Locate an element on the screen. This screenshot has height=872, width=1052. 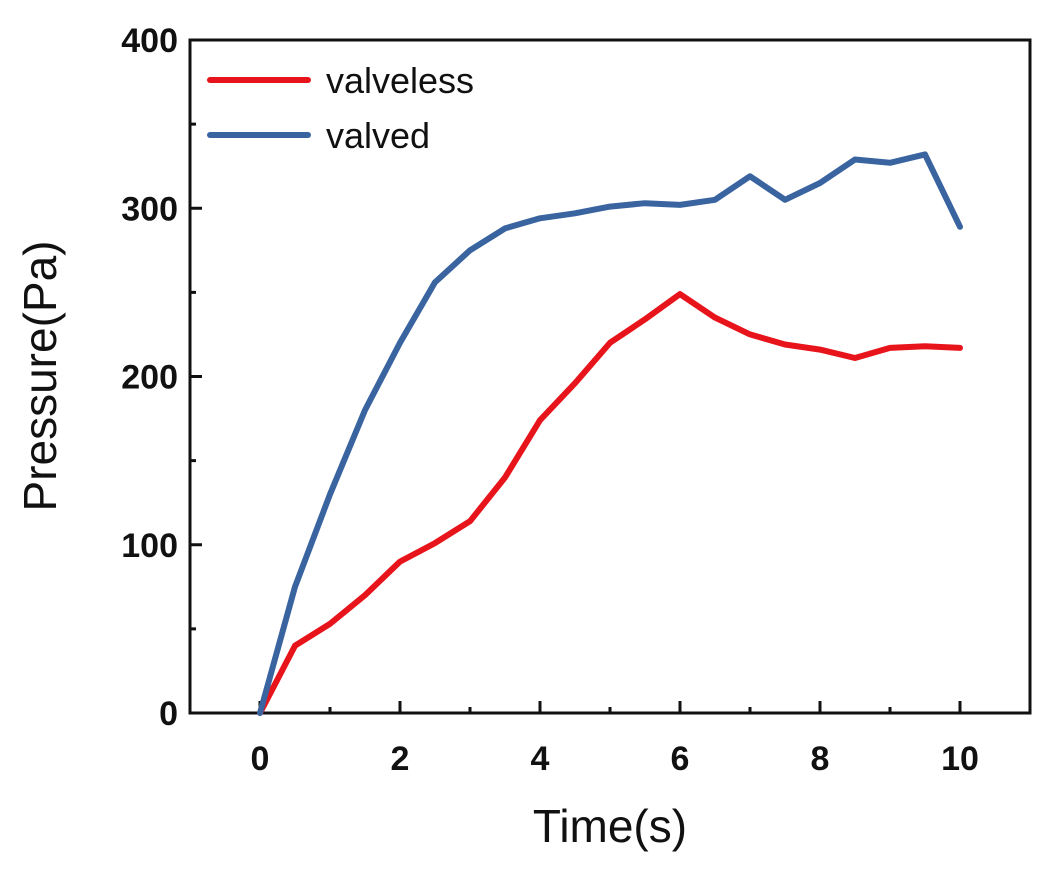
x-tick-label: 8 is located at coordinates (820, 759).